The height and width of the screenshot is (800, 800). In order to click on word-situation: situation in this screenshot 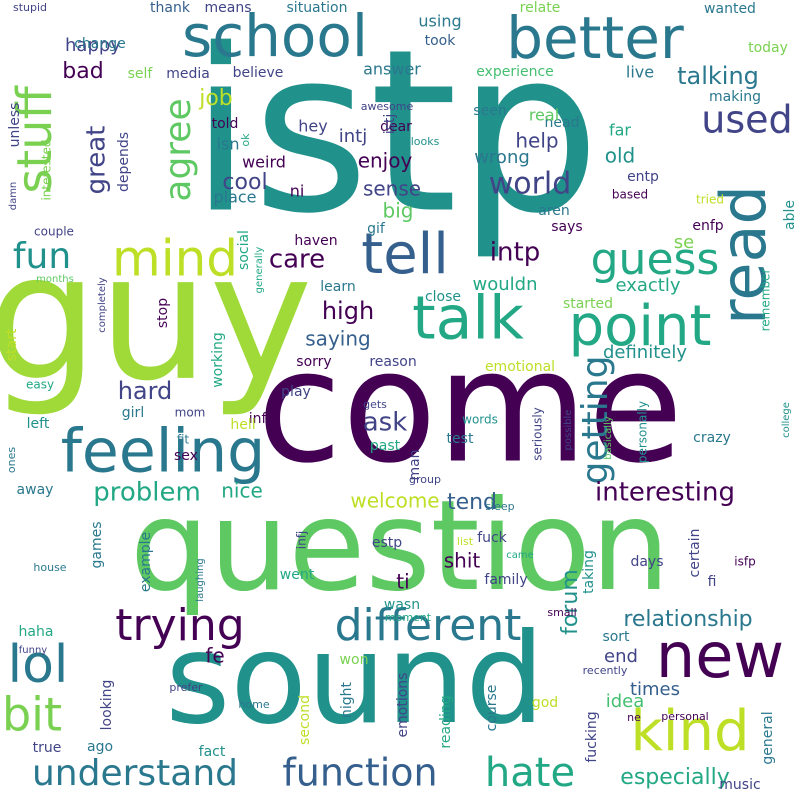, I will do `click(317, 8)`.